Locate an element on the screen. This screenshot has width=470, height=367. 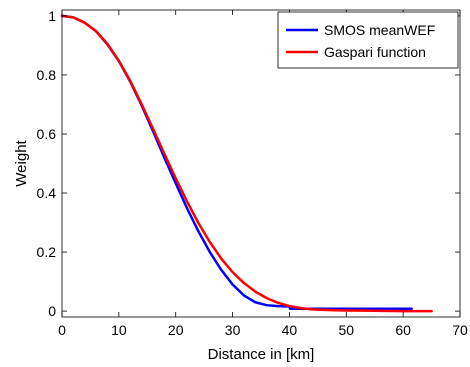
y-tick-label: 0 is located at coordinates (52, 311).